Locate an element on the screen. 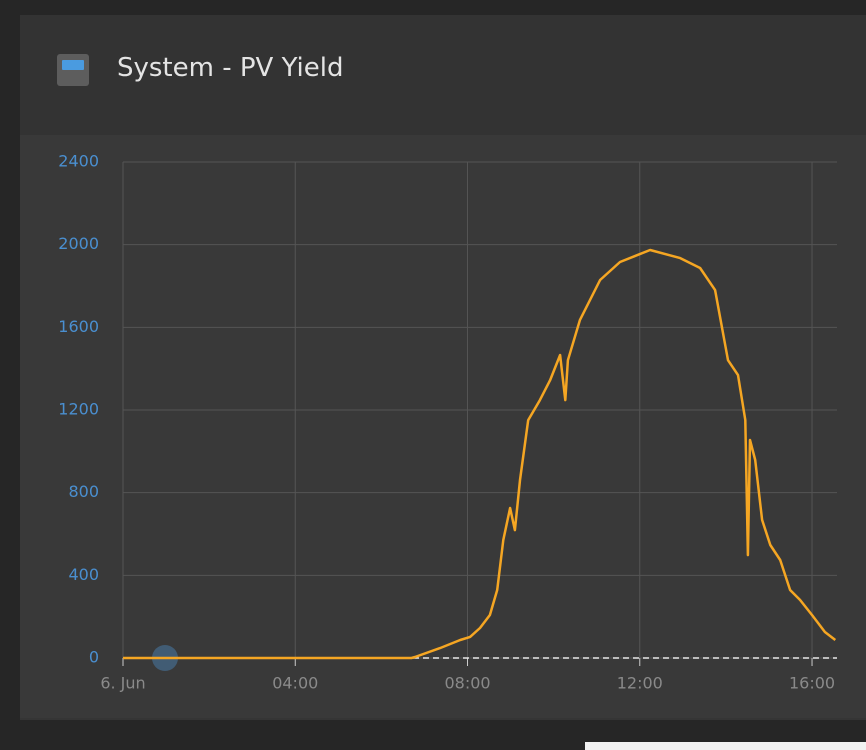 The height and width of the screenshot is (750, 866). y-tick-label: 0 is located at coordinates (94, 657).